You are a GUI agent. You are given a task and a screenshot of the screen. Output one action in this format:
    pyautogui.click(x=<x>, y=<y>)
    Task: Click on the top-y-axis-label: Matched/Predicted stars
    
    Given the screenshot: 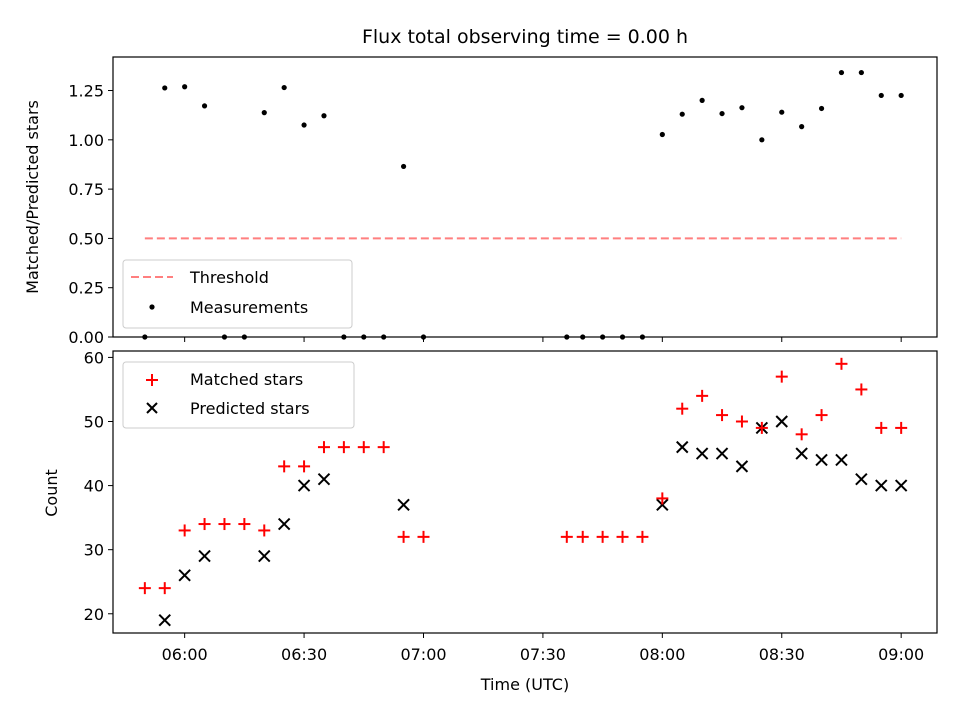 What is the action you would take?
    pyautogui.click(x=32, y=197)
    